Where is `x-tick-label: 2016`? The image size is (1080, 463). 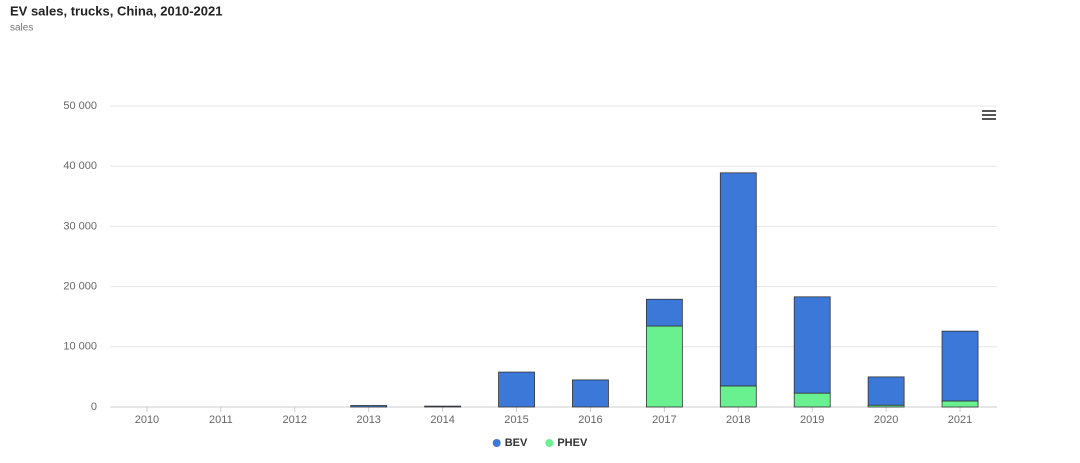 x-tick-label: 2016 is located at coordinates (590, 420).